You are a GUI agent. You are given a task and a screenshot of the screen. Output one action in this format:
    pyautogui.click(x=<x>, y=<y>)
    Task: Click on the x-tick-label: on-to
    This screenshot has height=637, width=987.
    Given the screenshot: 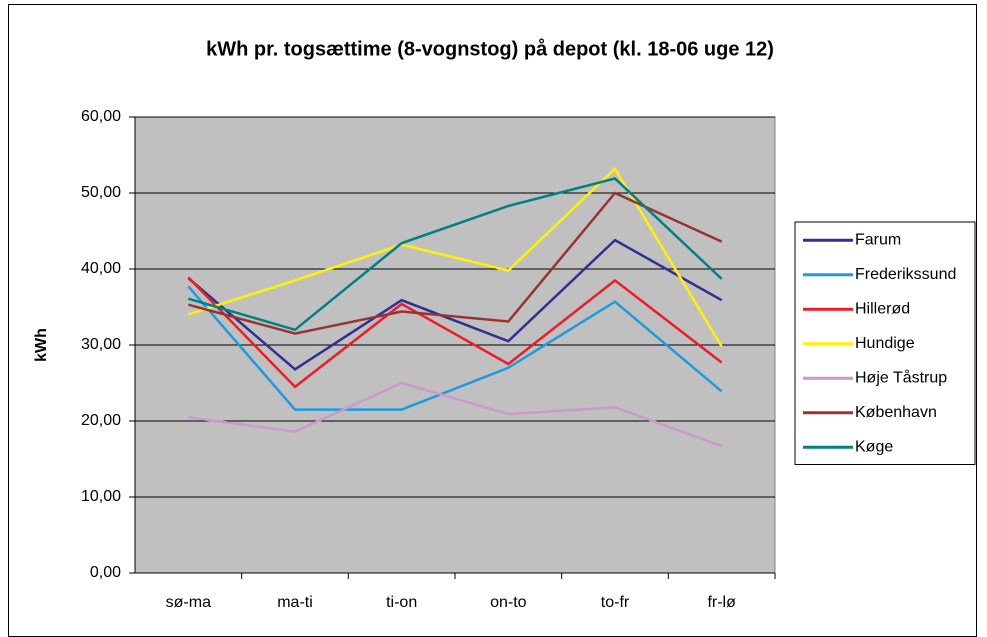 What is the action you would take?
    pyautogui.click(x=508, y=602)
    